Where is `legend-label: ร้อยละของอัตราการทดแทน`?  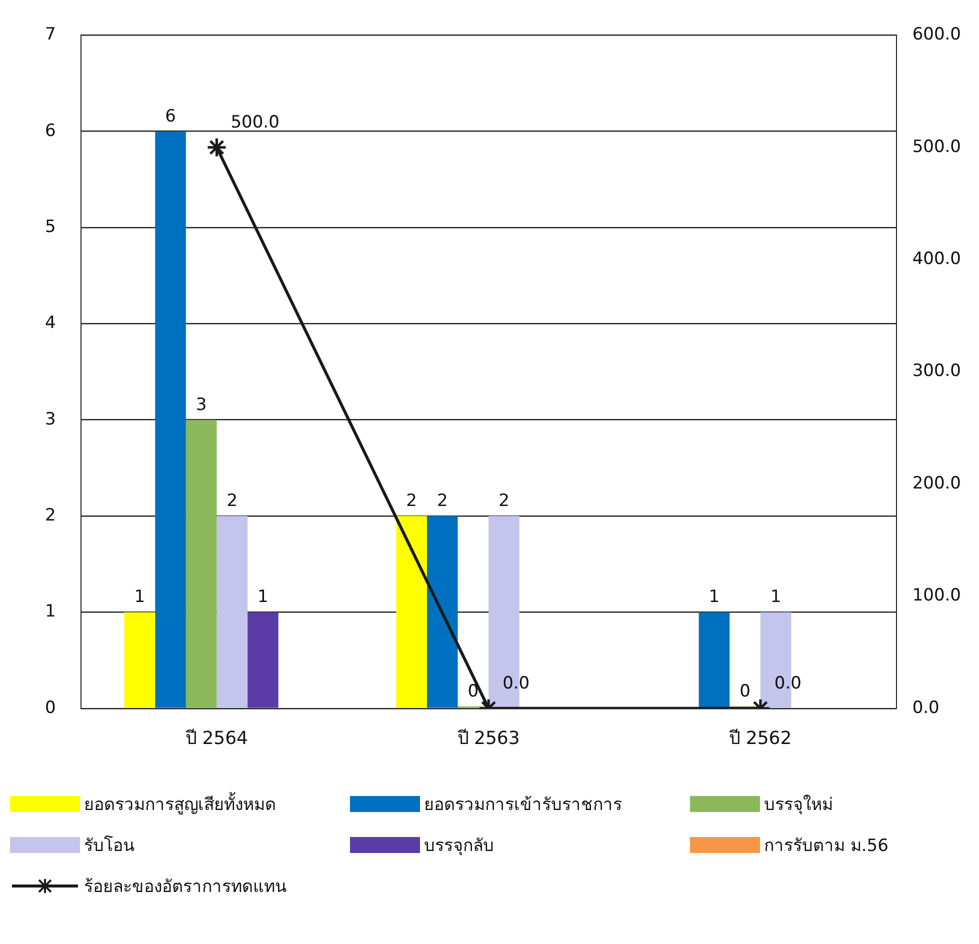 legend-label: ร้อยละของอัตราการทดแทน is located at coordinates (185, 887).